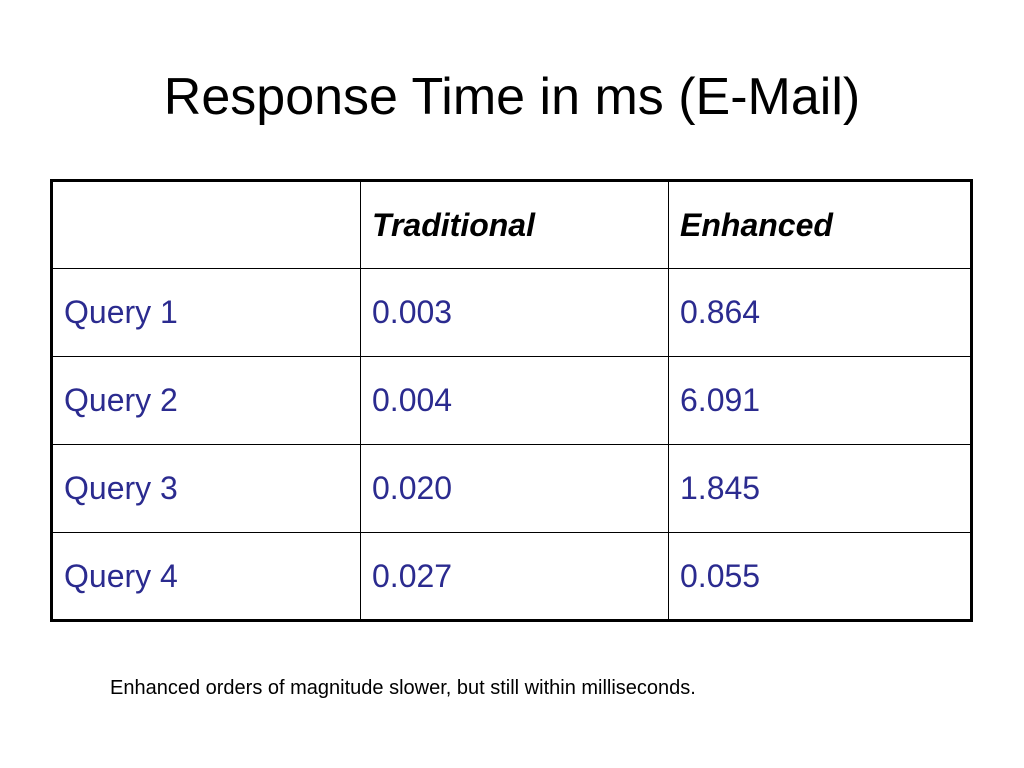 This screenshot has width=1024, height=768. I want to click on table-cell: Query 4, so click(206, 576).